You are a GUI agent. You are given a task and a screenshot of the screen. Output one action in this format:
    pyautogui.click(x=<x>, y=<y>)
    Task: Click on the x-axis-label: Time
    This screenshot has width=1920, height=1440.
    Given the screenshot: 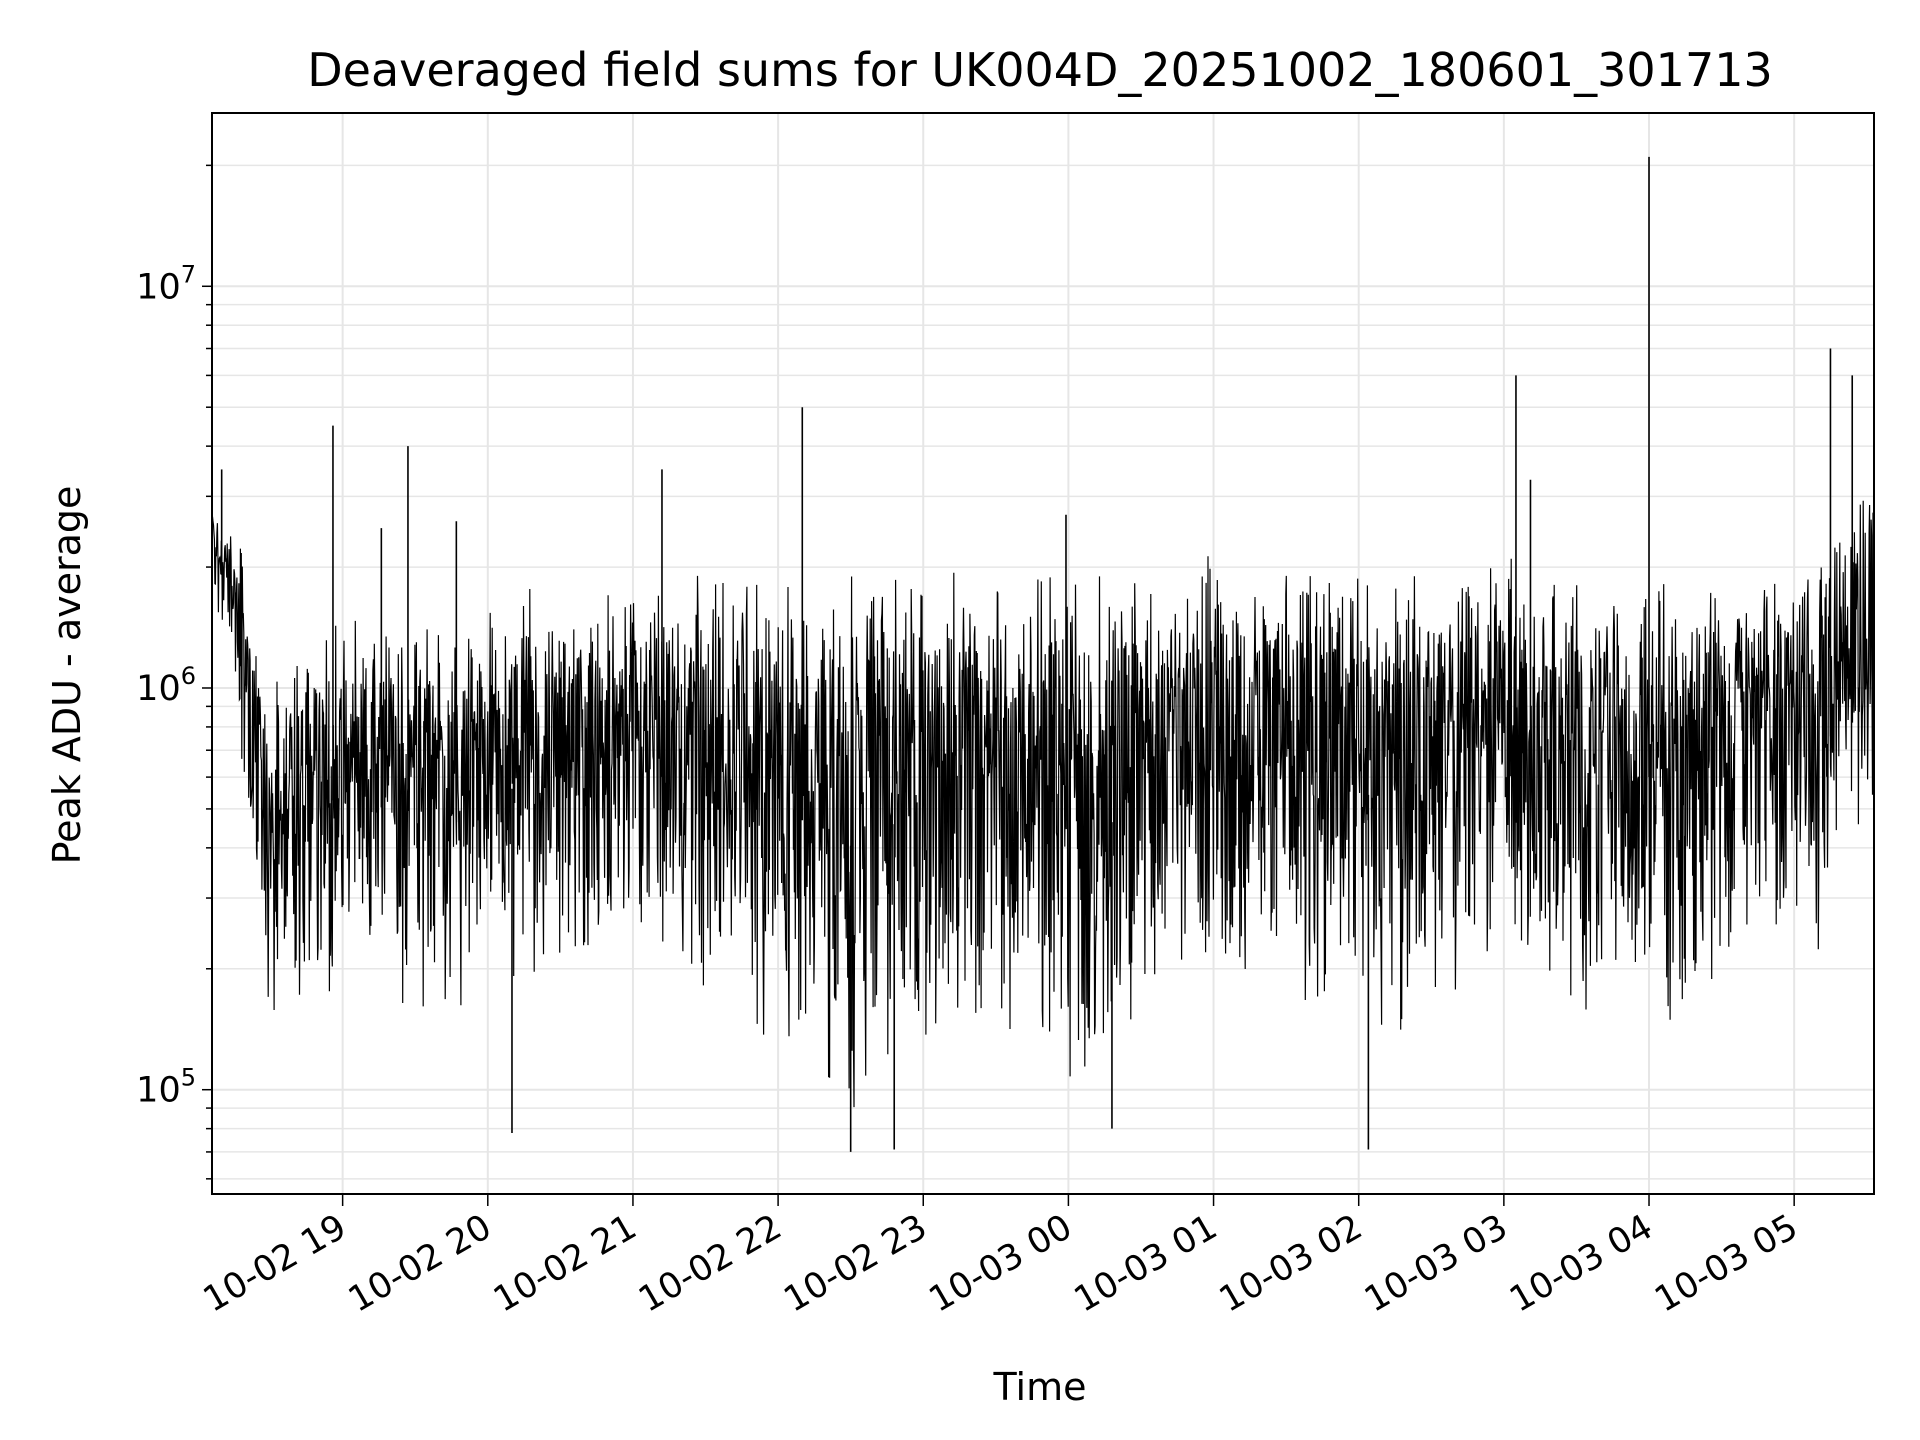 What is the action you would take?
    pyautogui.click(x=1040, y=1387)
    